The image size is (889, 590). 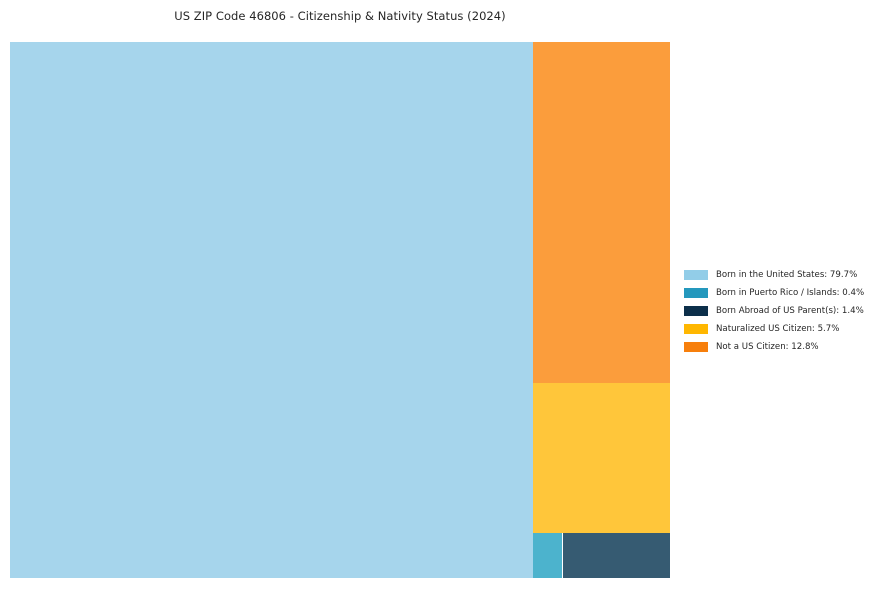 I want to click on legend-label: Born in Puerto Rico / Islands: 0.4%, so click(x=790, y=293).